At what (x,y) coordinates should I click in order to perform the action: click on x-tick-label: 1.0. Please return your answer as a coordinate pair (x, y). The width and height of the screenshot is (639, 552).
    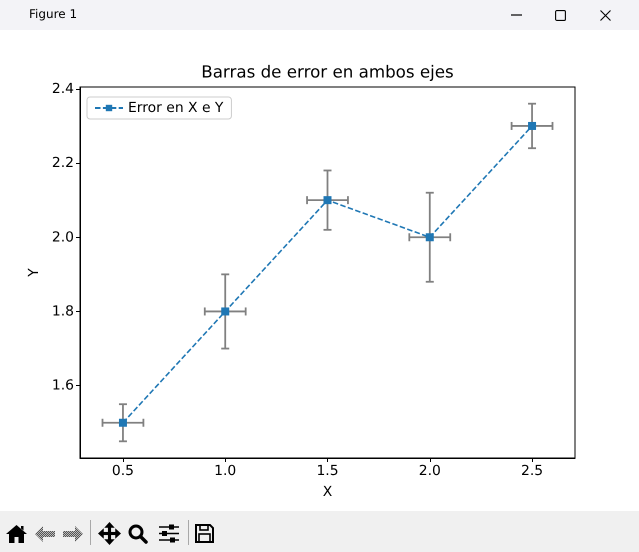
    Looking at the image, I should click on (225, 471).